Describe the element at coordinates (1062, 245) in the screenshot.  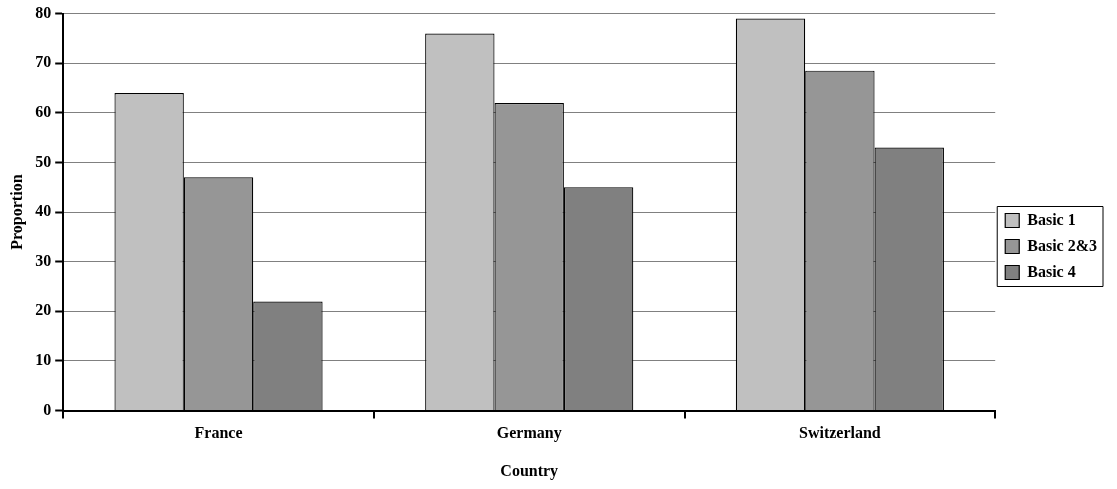
I see `legend-label: Basic 2&3` at that location.